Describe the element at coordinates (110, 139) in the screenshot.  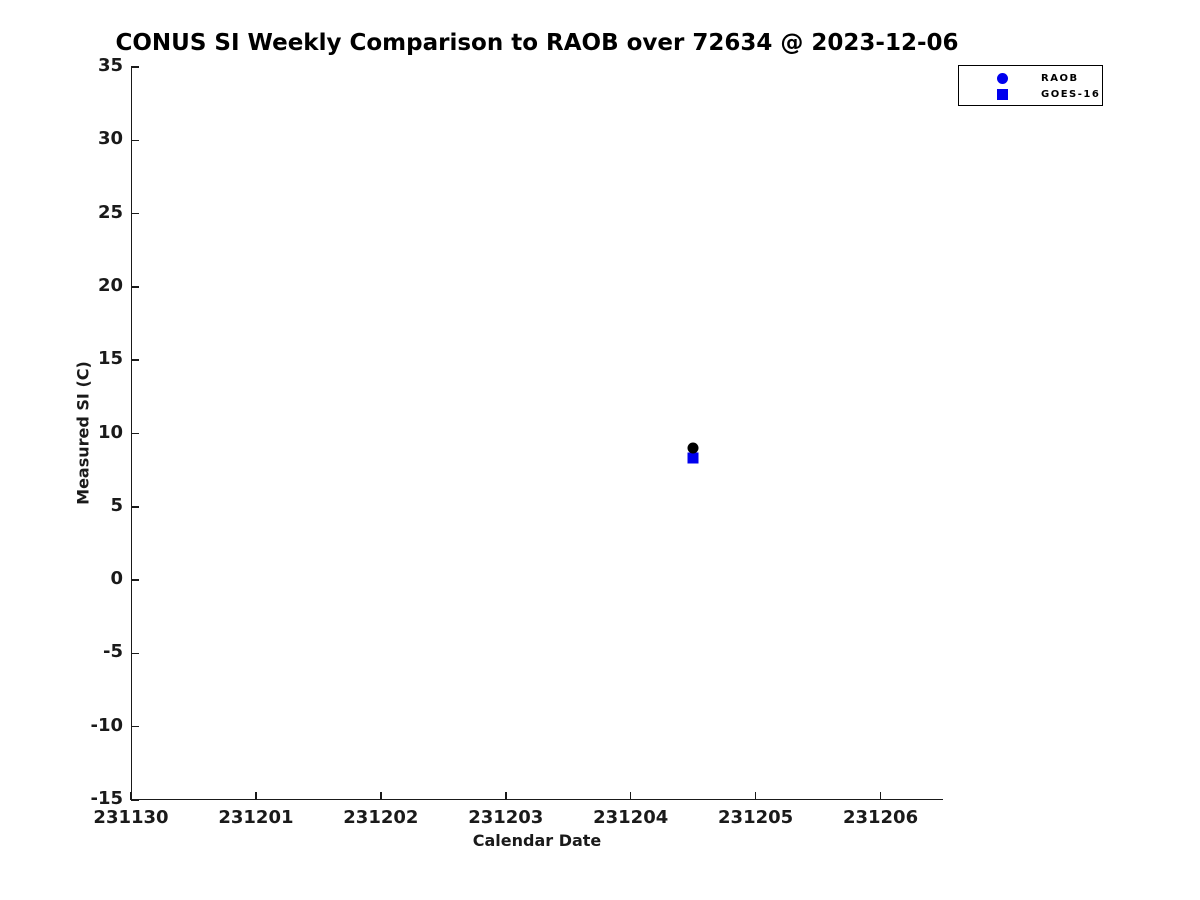
I see `y-tick-label: 30` at that location.